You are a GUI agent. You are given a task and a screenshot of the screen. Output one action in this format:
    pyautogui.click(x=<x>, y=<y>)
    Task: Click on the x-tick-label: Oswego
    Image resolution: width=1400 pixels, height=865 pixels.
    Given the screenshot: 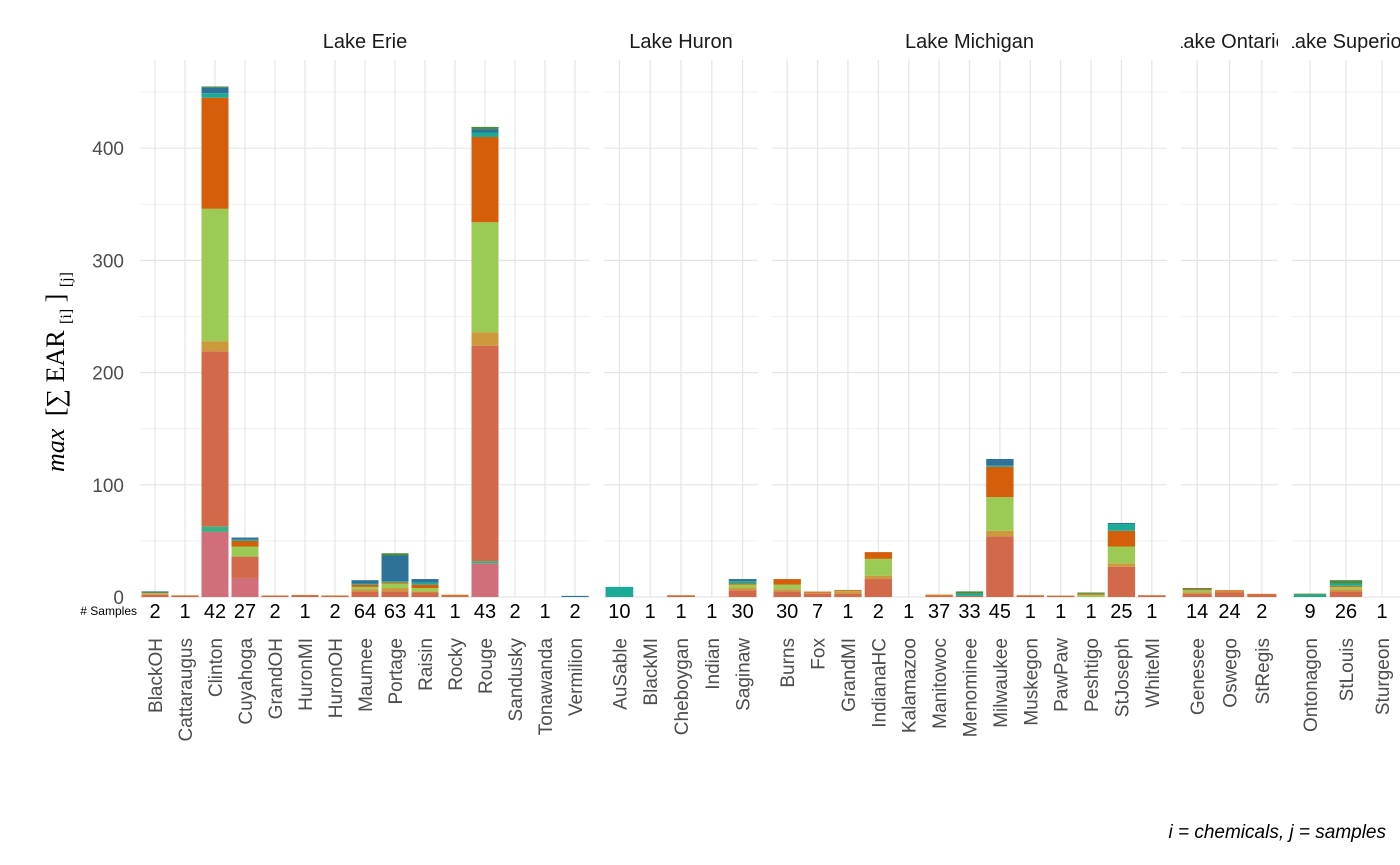 What is the action you would take?
    pyautogui.click(x=1231, y=673)
    